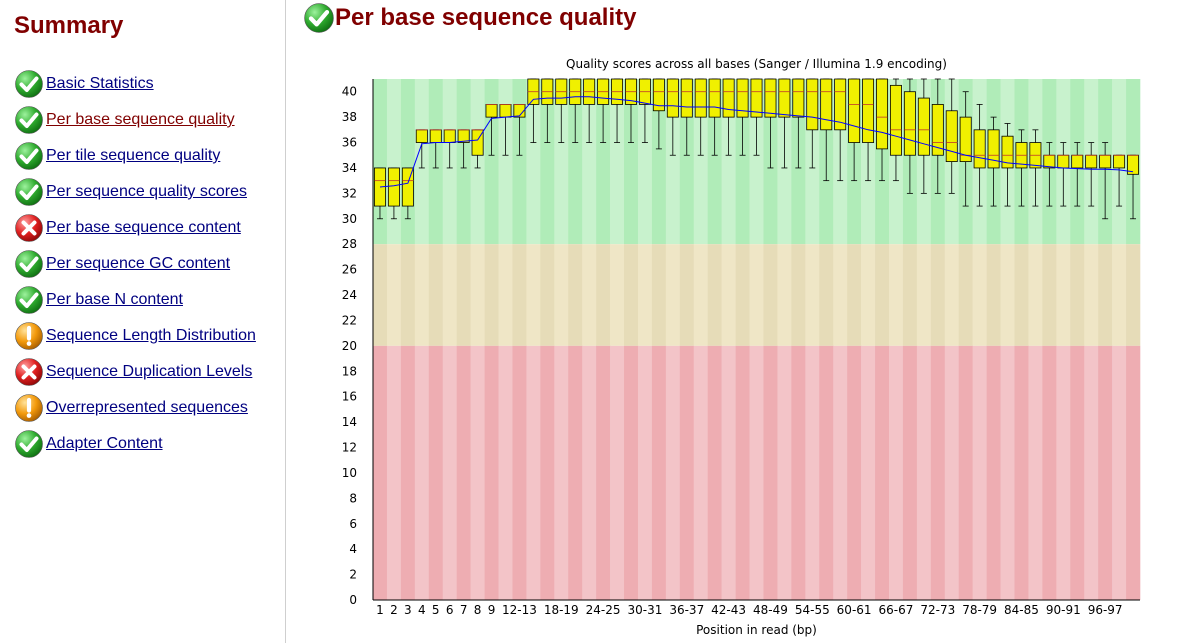 This screenshot has height=643, width=1201. Describe the element at coordinates (603, 610) in the screenshot. I see `x-tick-label: 24-25` at that location.